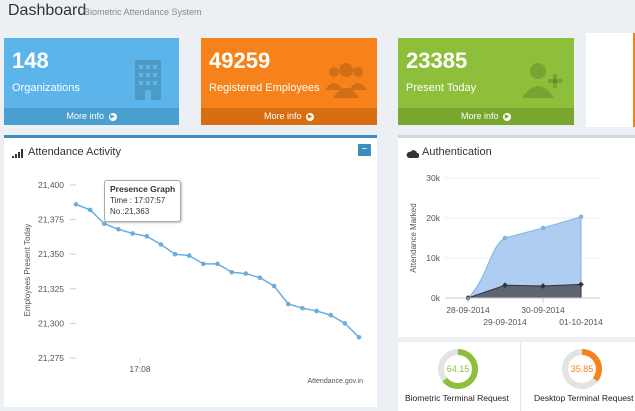  I want to click on desktop-terminal-donut: 35.85, so click(582, 369).